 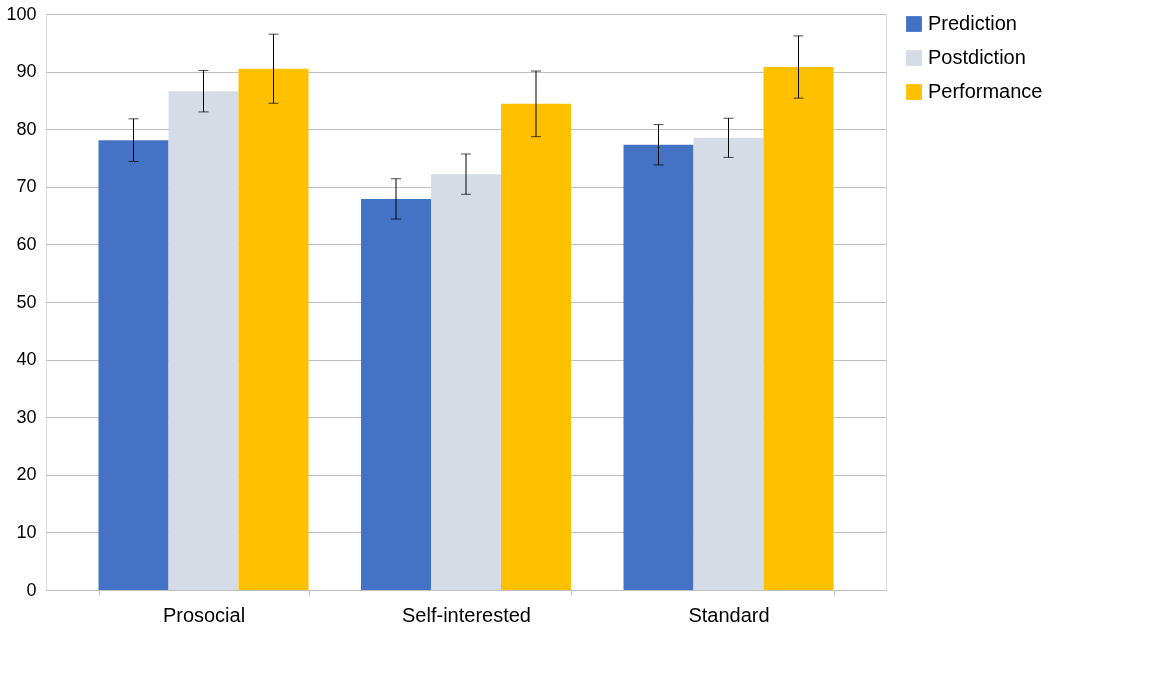 What do you see at coordinates (26, 71) in the screenshot?
I see `y-tick-label: 90` at bounding box center [26, 71].